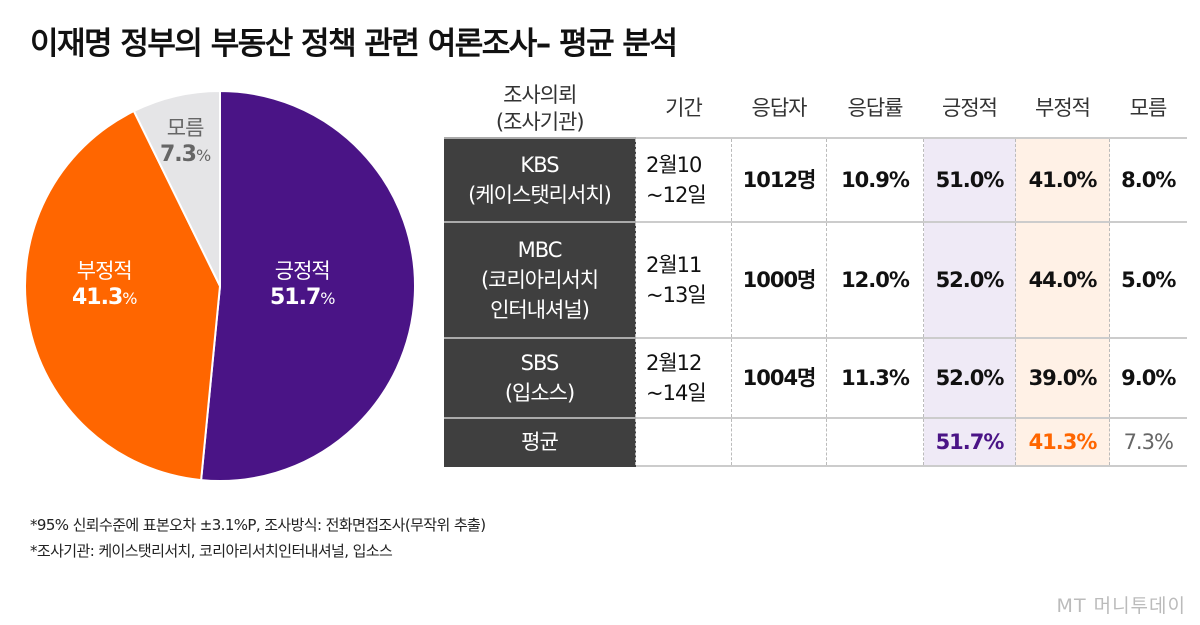  What do you see at coordinates (1121, 606) in the screenshot?
I see `logo: MT 머니투데이` at bounding box center [1121, 606].